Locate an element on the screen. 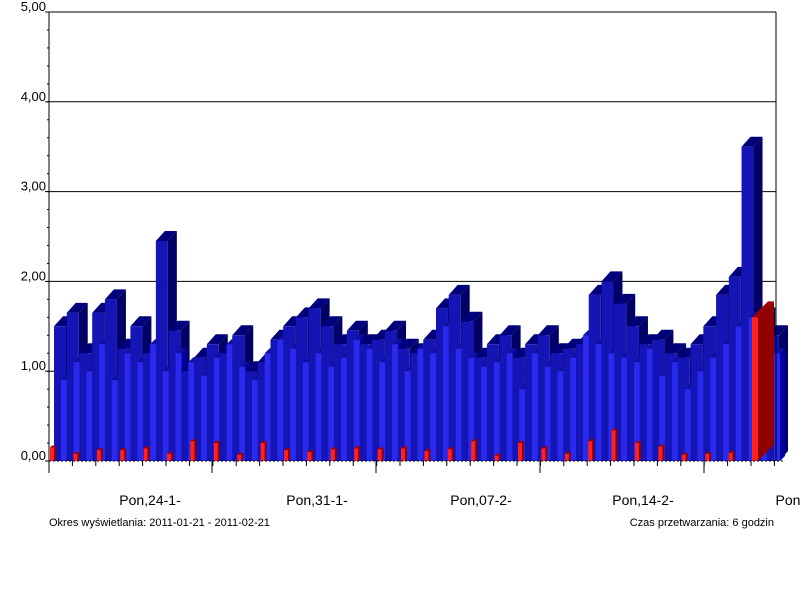 The image size is (800, 600). blue-bar-back is located at coordinates (123, 404).